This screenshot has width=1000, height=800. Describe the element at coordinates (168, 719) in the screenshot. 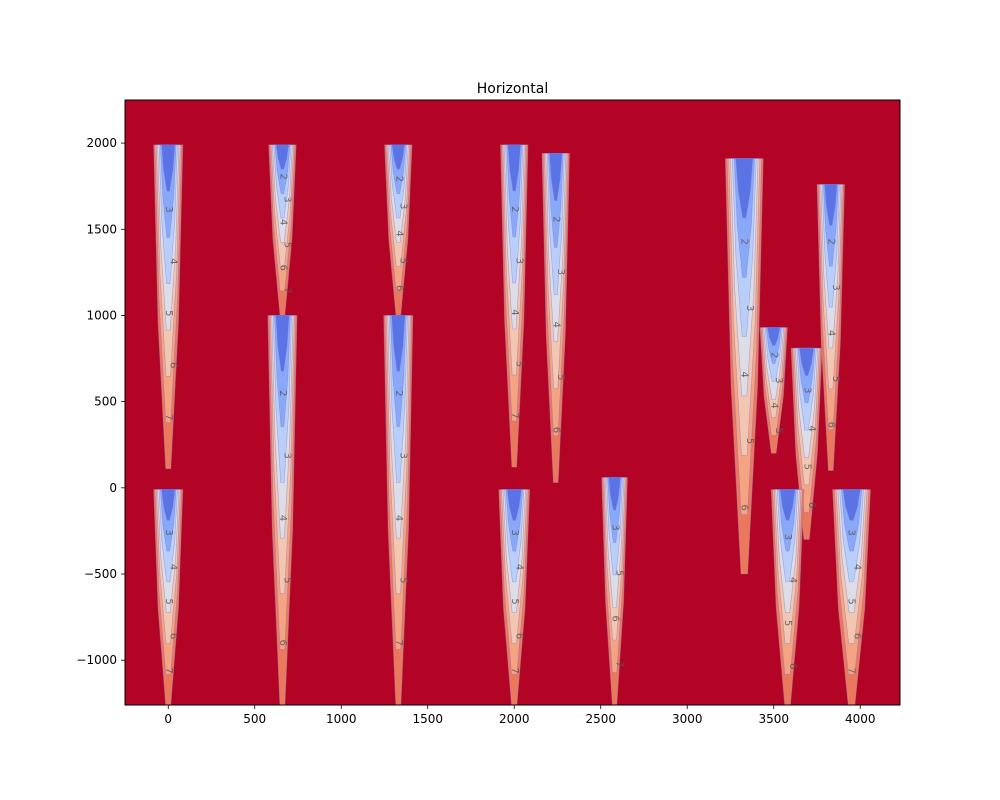

I see `x-tick-label: 0` at that location.